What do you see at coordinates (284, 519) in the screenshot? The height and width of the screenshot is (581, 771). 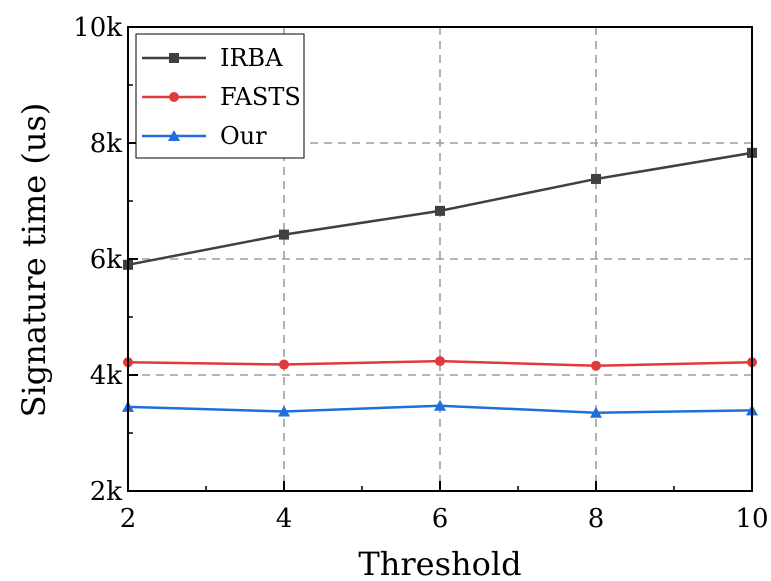 I see `x-tick-label: 4` at bounding box center [284, 519].